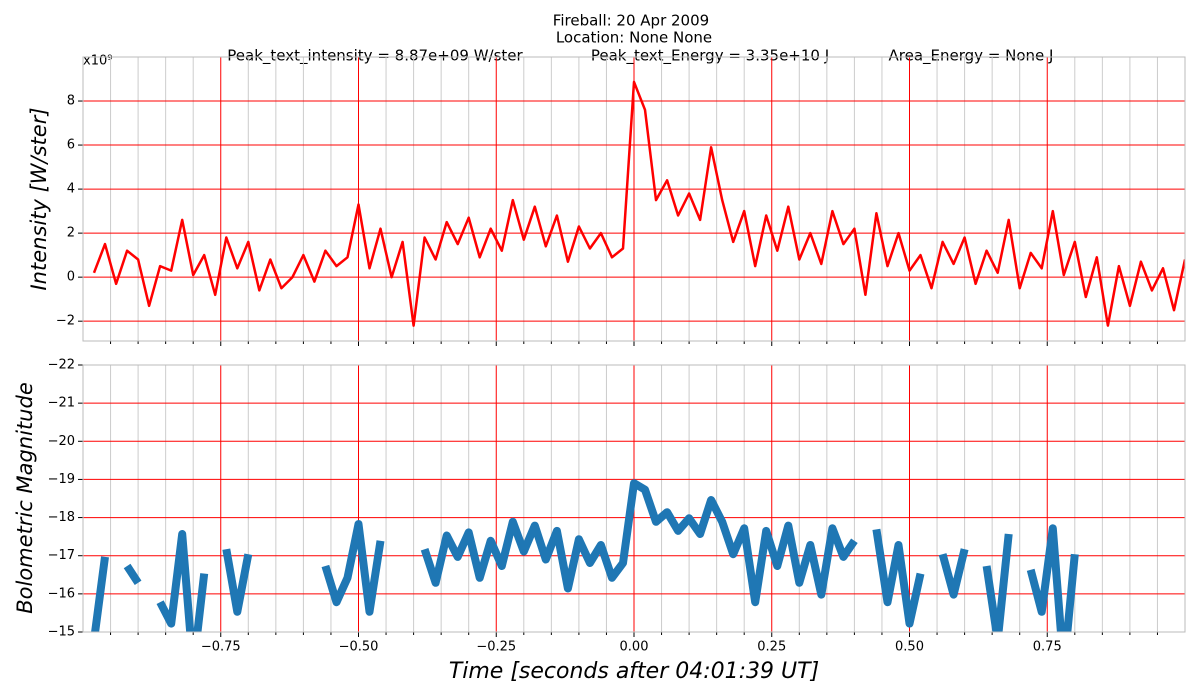 This screenshot has width=1200, height=700. Describe the element at coordinates (971, 56) in the screenshot. I see `annotation: Area_Energy = None J` at that location.